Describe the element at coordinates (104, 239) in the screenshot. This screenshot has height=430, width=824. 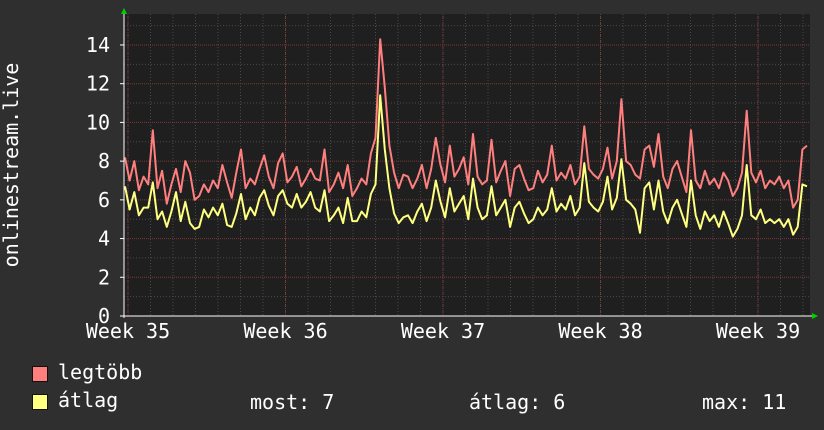
I see `y-tick-label: 4` at that location.